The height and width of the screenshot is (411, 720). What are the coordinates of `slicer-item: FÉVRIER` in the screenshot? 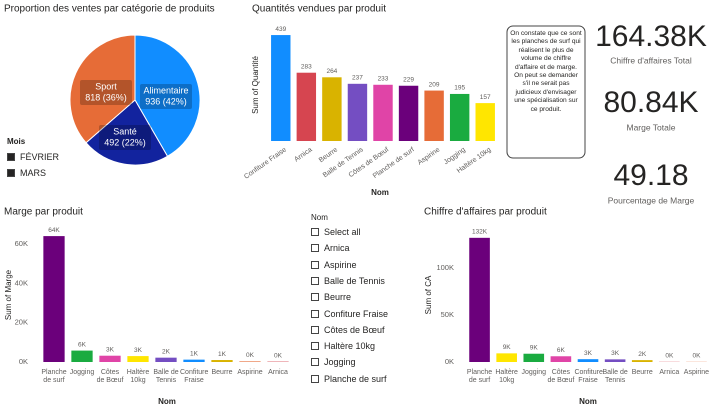 It's located at (33, 157).